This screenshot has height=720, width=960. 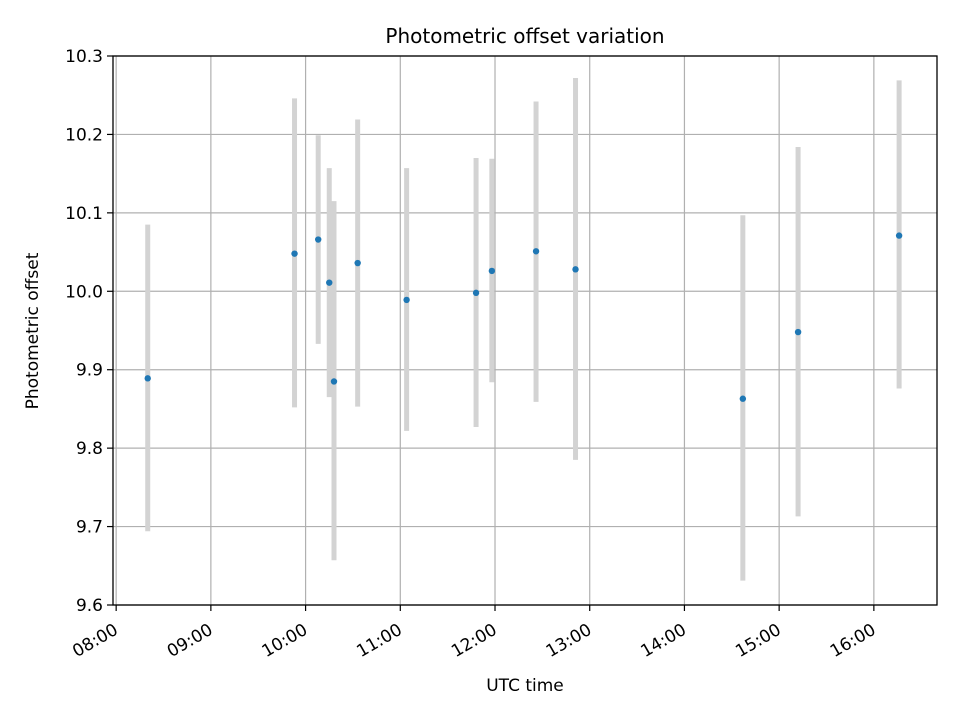 I want to click on y-tick-label: 9.7, so click(x=89, y=528).